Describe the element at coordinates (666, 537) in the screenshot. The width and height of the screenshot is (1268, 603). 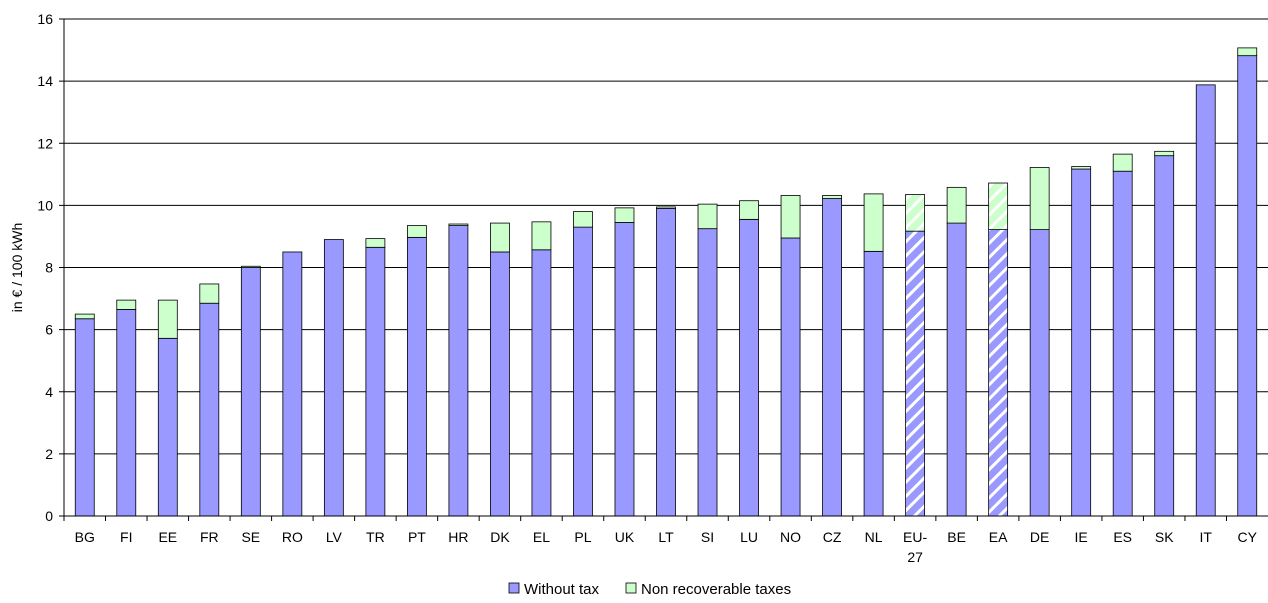
I see `x-tick-label: LT` at that location.